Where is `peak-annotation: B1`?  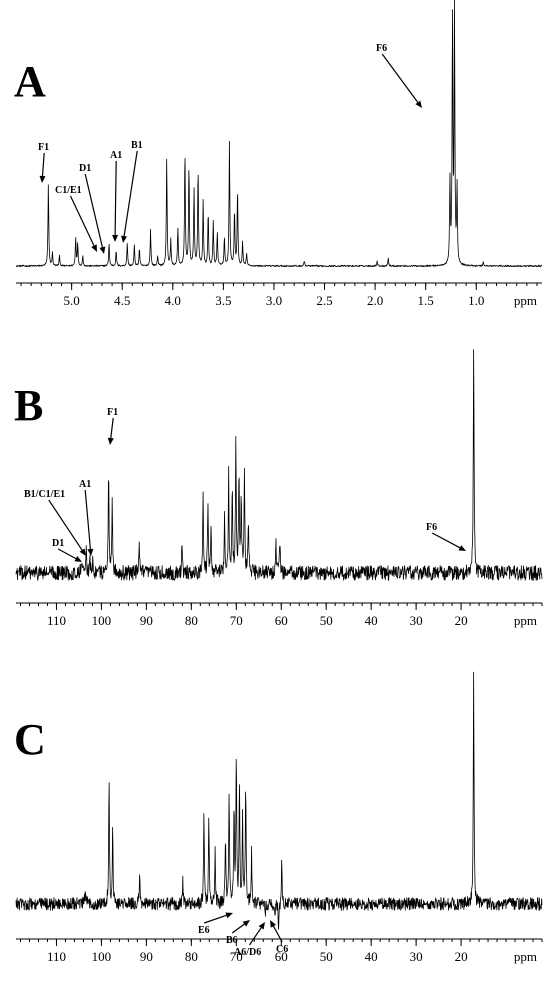 peak-annotation: B1 is located at coordinates (132, 191).